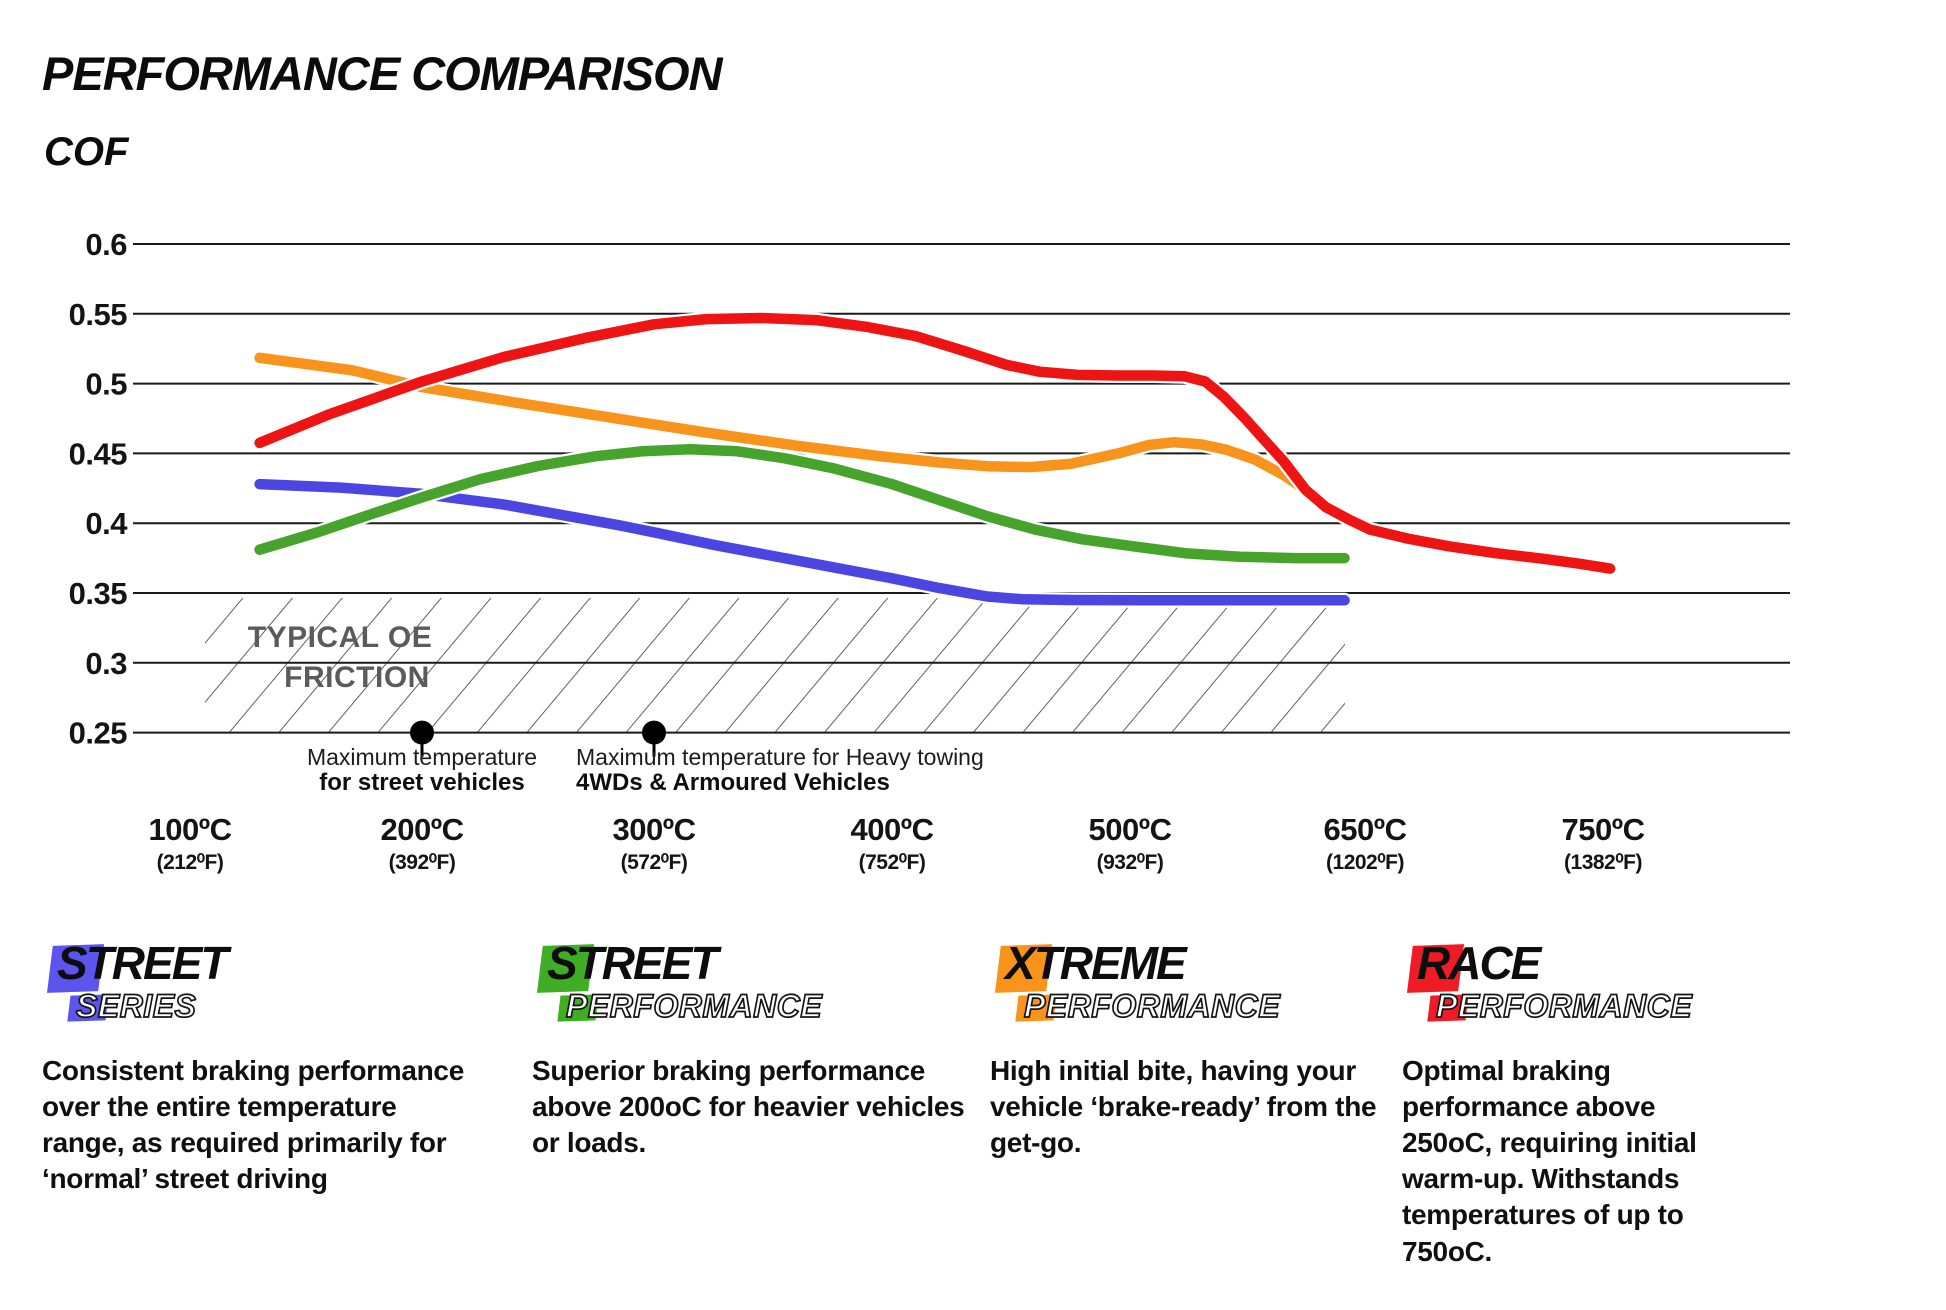  I want to click on x-label-300c: 300ºC (572⁰F), so click(654, 843).